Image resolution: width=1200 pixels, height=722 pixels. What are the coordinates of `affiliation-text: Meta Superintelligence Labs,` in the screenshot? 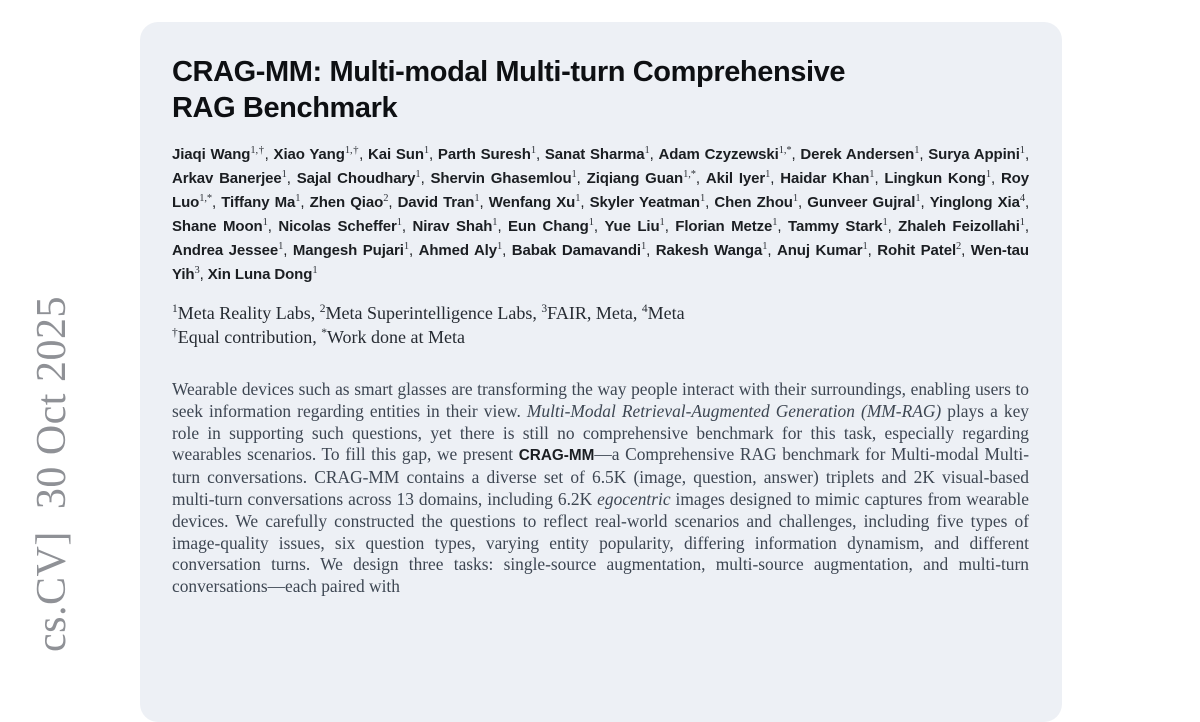 It's located at (433, 313).